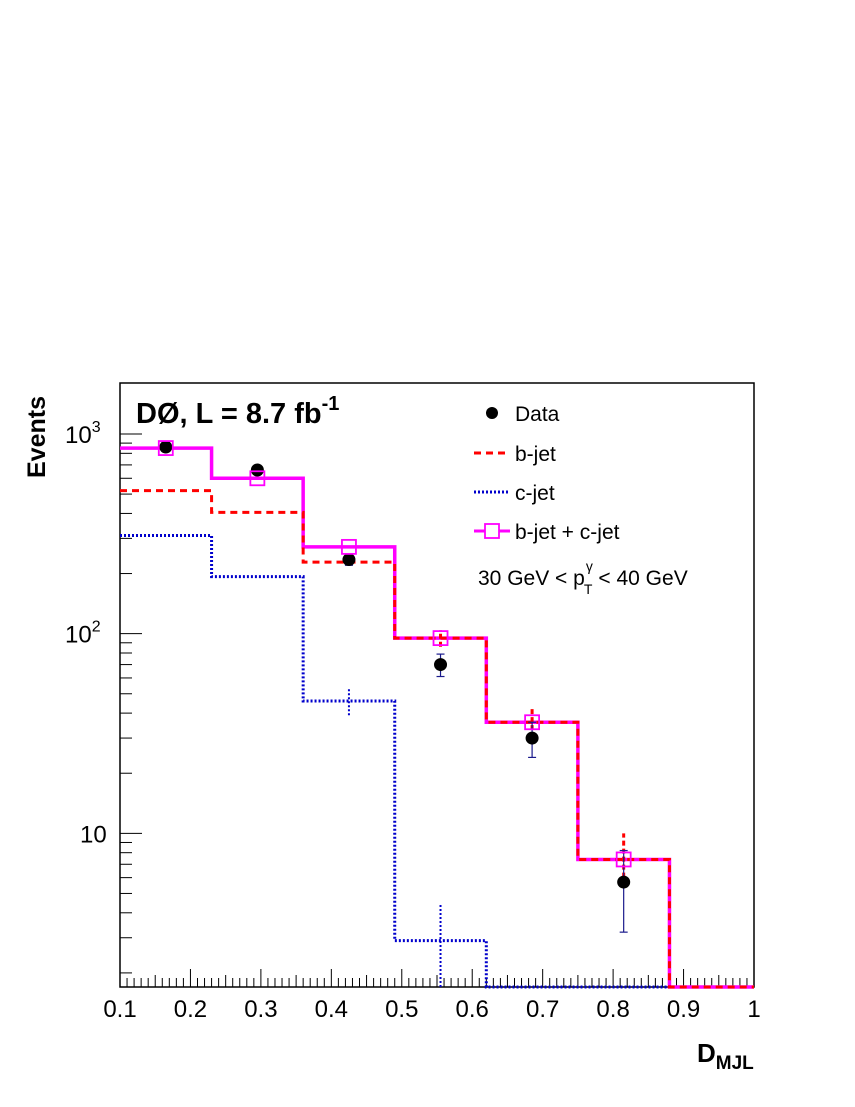  Describe the element at coordinates (537, 414) in the screenshot. I see `legend-data-label: Data` at that location.